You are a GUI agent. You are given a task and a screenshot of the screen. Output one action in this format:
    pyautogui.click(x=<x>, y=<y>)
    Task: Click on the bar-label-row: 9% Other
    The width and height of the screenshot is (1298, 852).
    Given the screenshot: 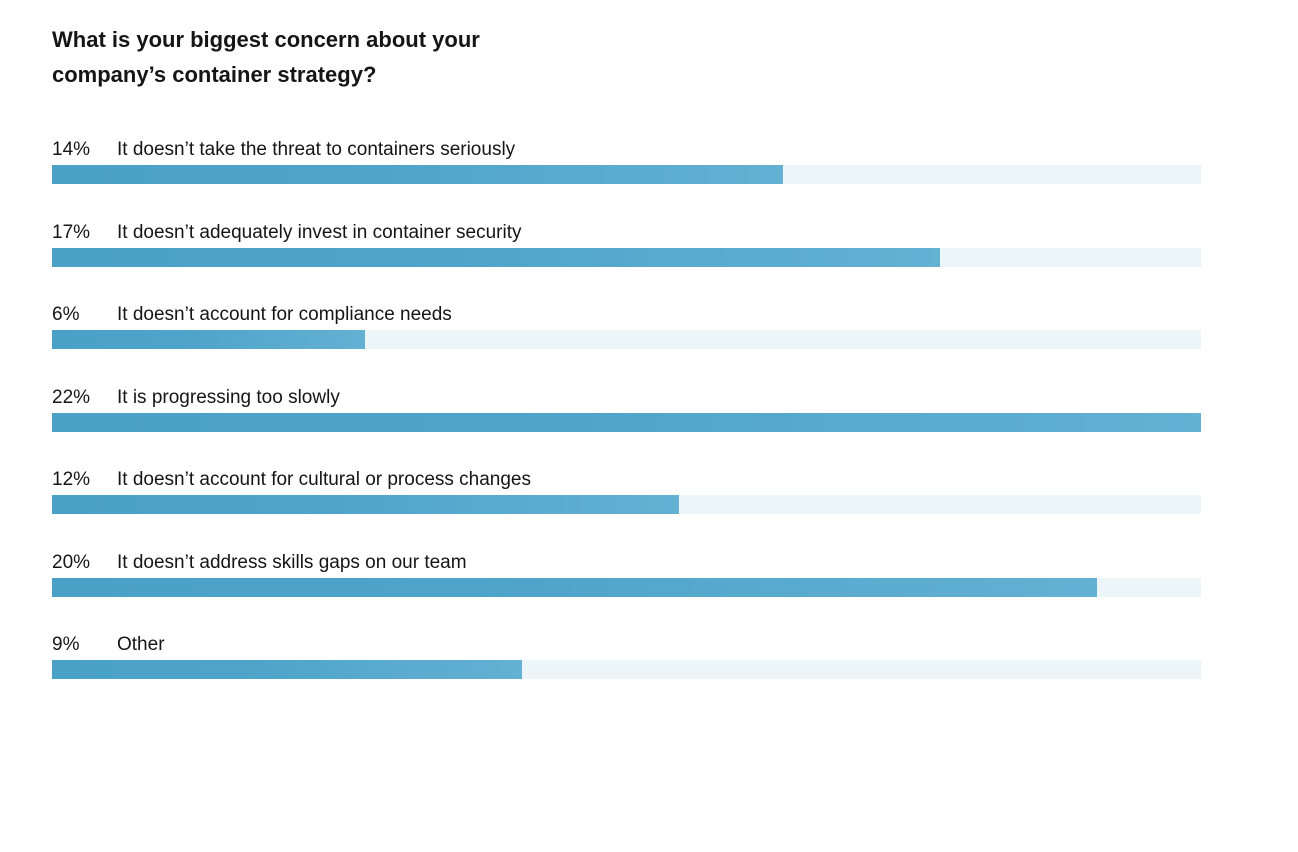 What is the action you would take?
    pyautogui.click(x=626, y=645)
    